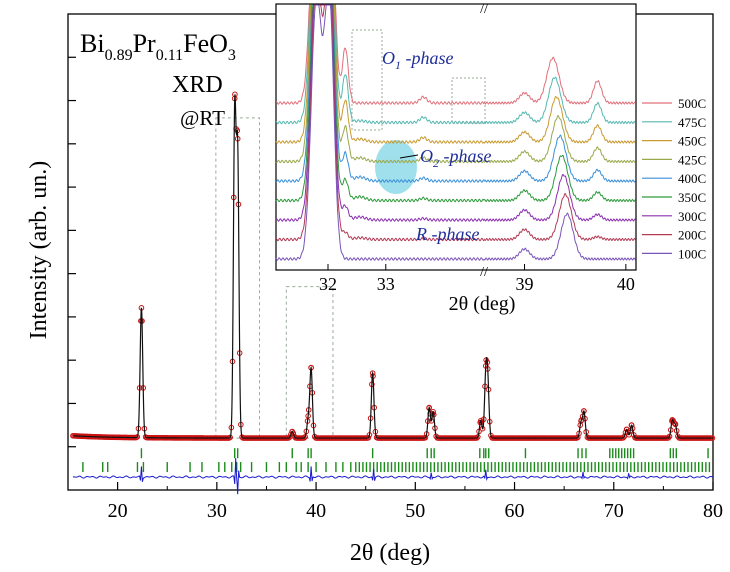 The image size is (730, 572). What do you see at coordinates (456, 158) in the screenshot?
I see `o2-phase-label: O2 -phase` at bounding box center [456, 158].